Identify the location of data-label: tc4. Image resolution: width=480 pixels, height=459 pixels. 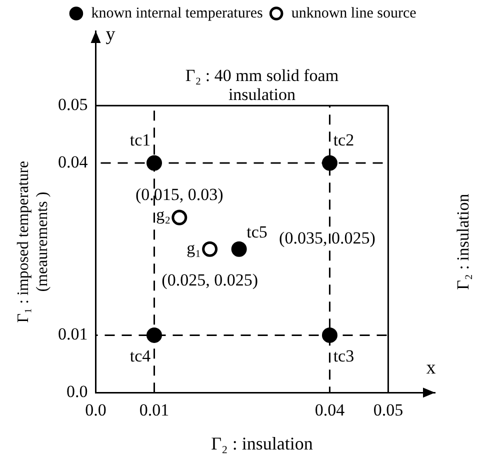
(141, 356).